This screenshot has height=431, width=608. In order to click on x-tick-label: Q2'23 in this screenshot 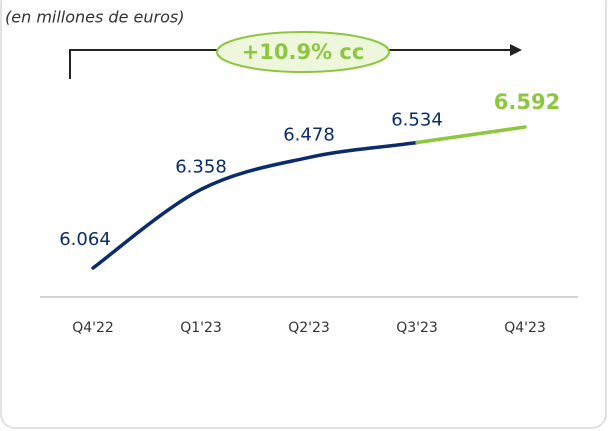, I will do `click(309, 328)`.